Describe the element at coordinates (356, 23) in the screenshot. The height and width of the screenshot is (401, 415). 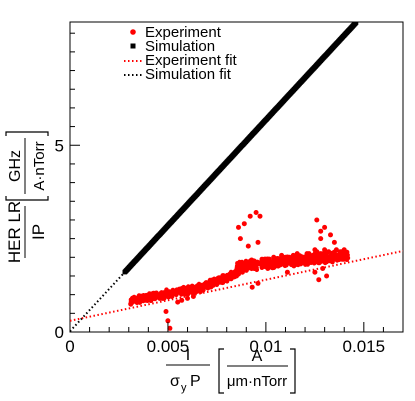
I see `simulation-point` at that location.